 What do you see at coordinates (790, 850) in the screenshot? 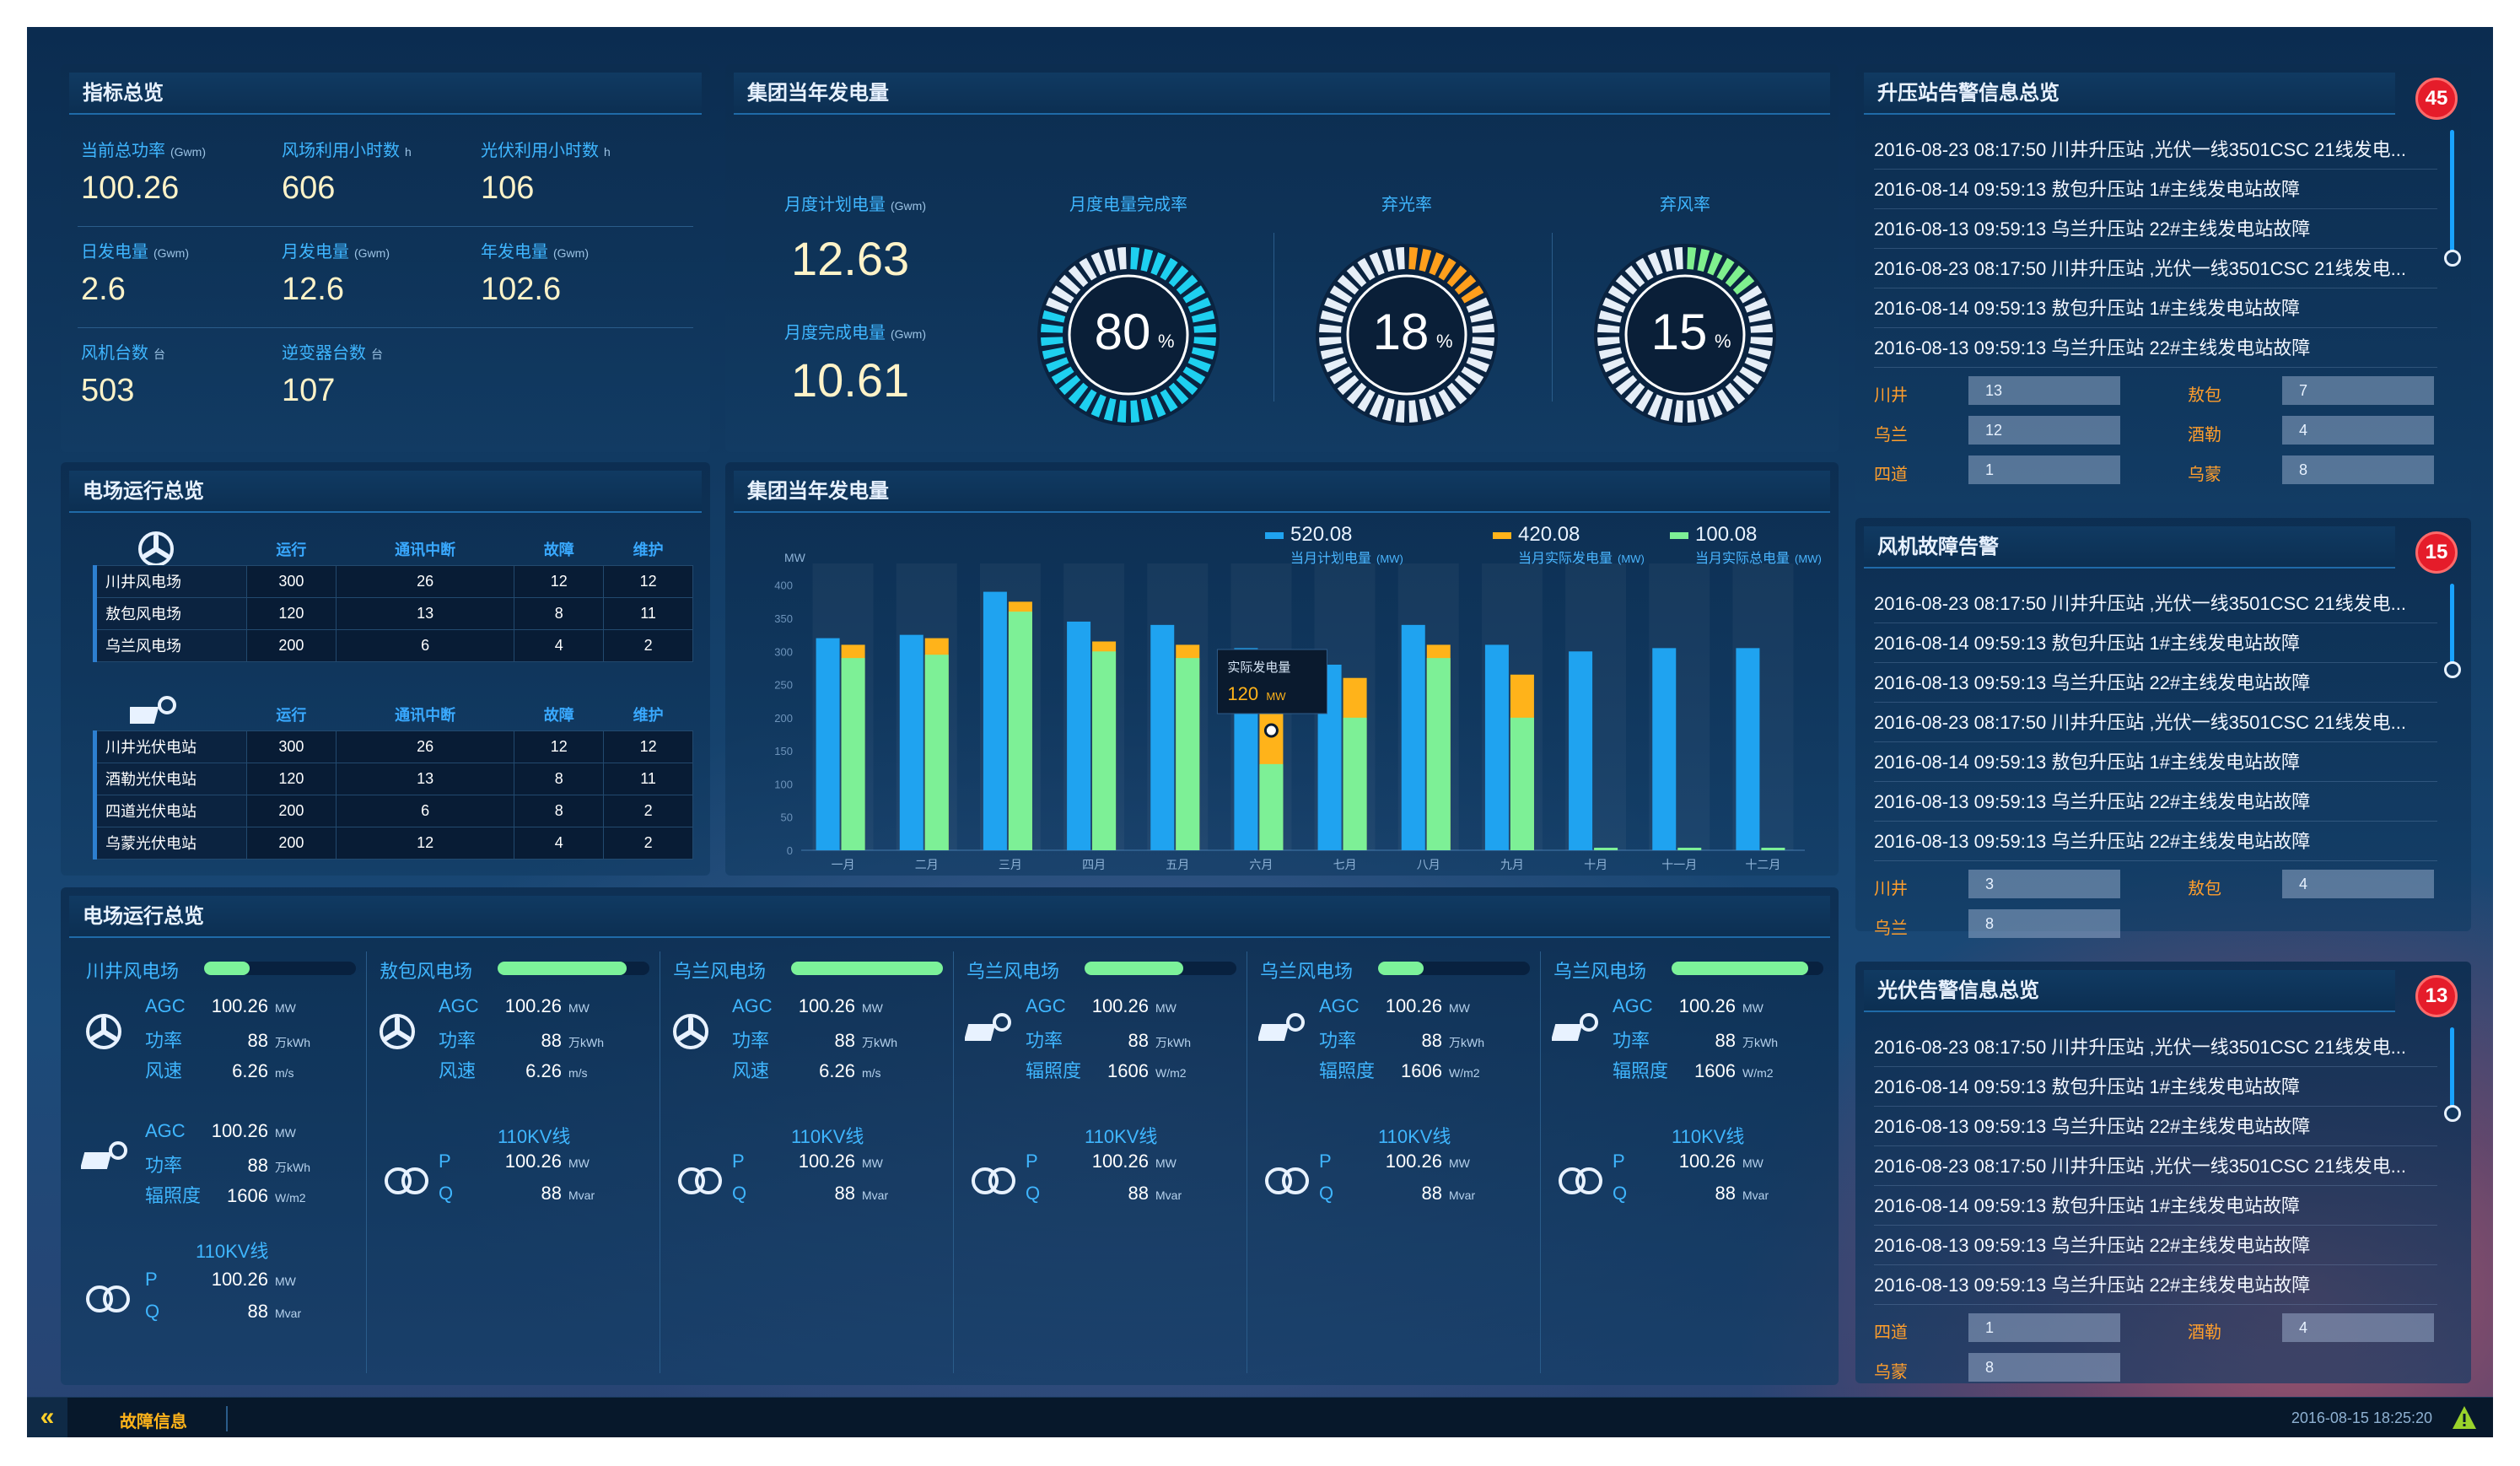
I see `y-tick-label: 0` at bounding box center [790, 850].